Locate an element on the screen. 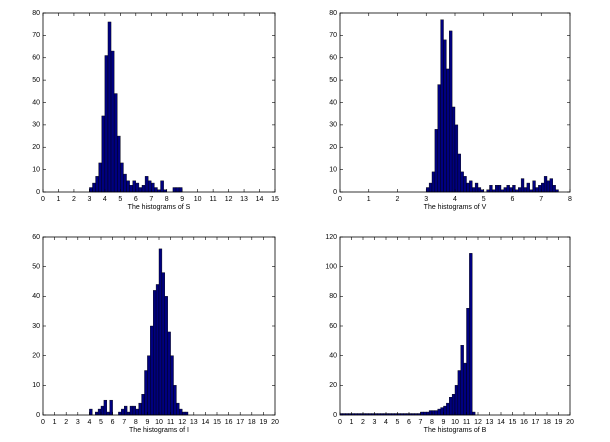  y-tick-label: 100 is located at coordinates (331, 267).